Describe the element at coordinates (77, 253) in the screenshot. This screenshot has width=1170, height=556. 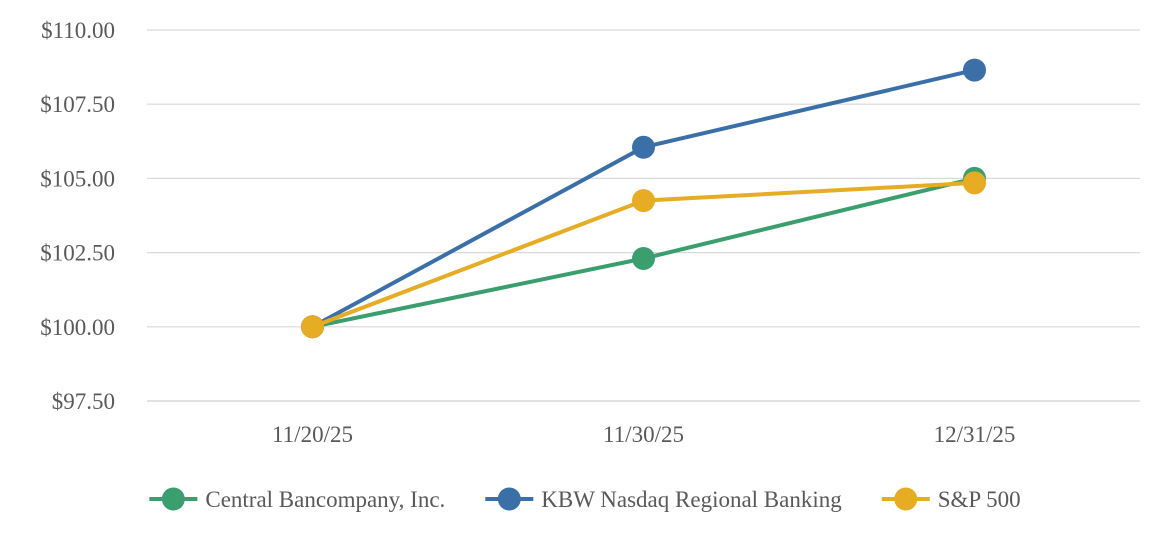
I see `y-tick-label: $102.50` at that location.